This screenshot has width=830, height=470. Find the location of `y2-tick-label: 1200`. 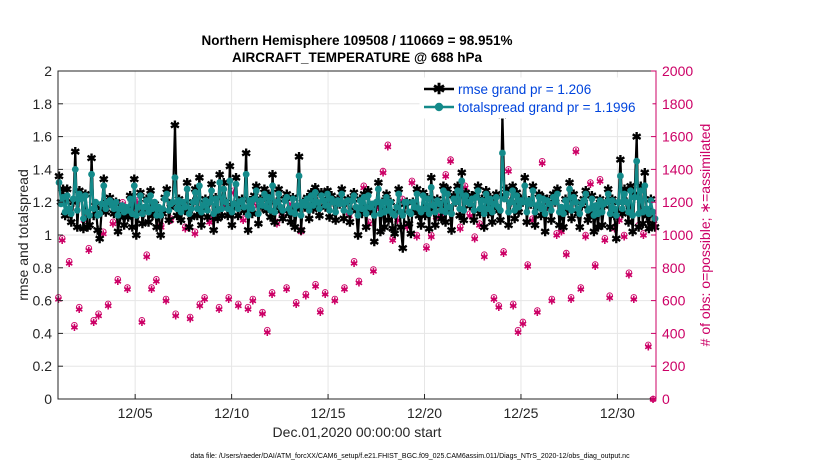

y2-tick-label: 1200 is located at coordinates (677, 202).